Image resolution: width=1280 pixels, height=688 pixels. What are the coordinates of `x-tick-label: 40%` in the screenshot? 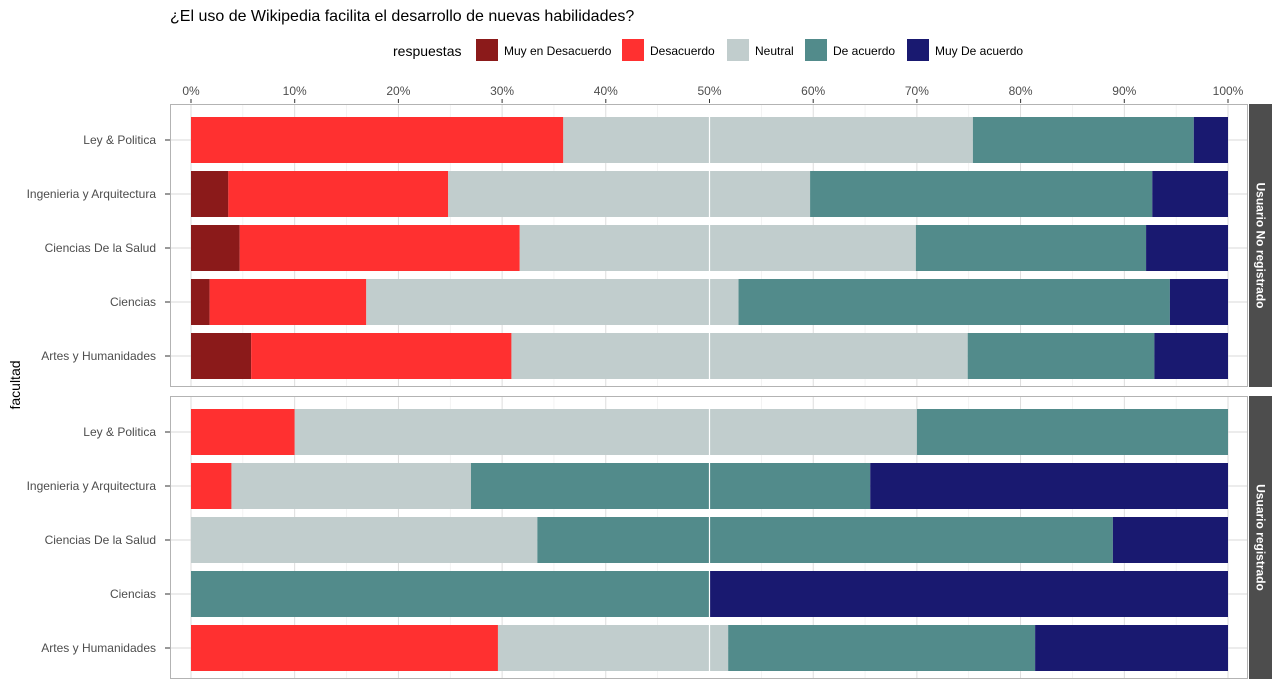 It's located at (606, 91).